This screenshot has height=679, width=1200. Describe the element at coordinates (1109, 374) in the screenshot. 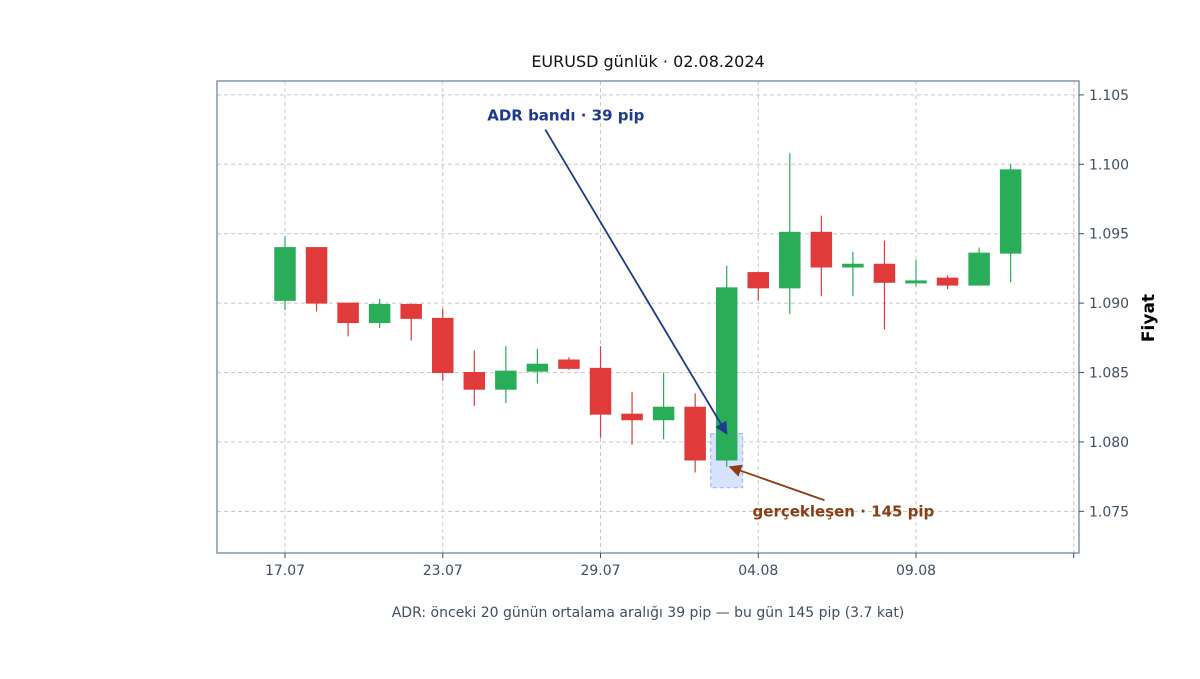

I see `y-tick-label: 1.085` at that location.